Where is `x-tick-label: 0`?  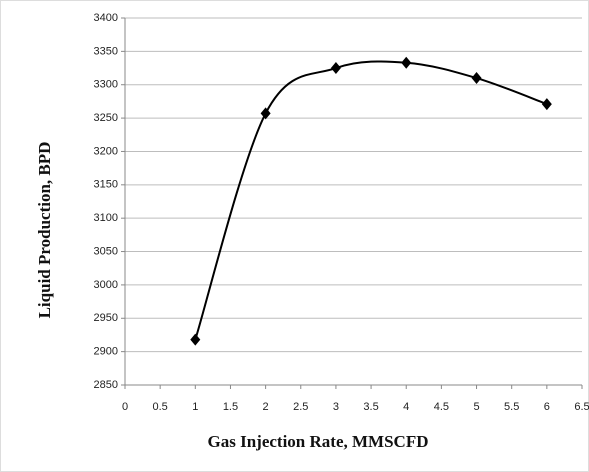 x-tick-label: 0 is located at coordinates (125, 407).